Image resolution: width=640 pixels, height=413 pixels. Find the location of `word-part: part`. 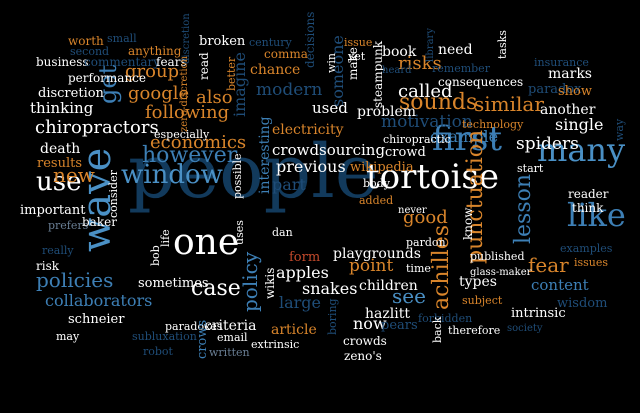

word-part: part is located at coordinates (289, 184).